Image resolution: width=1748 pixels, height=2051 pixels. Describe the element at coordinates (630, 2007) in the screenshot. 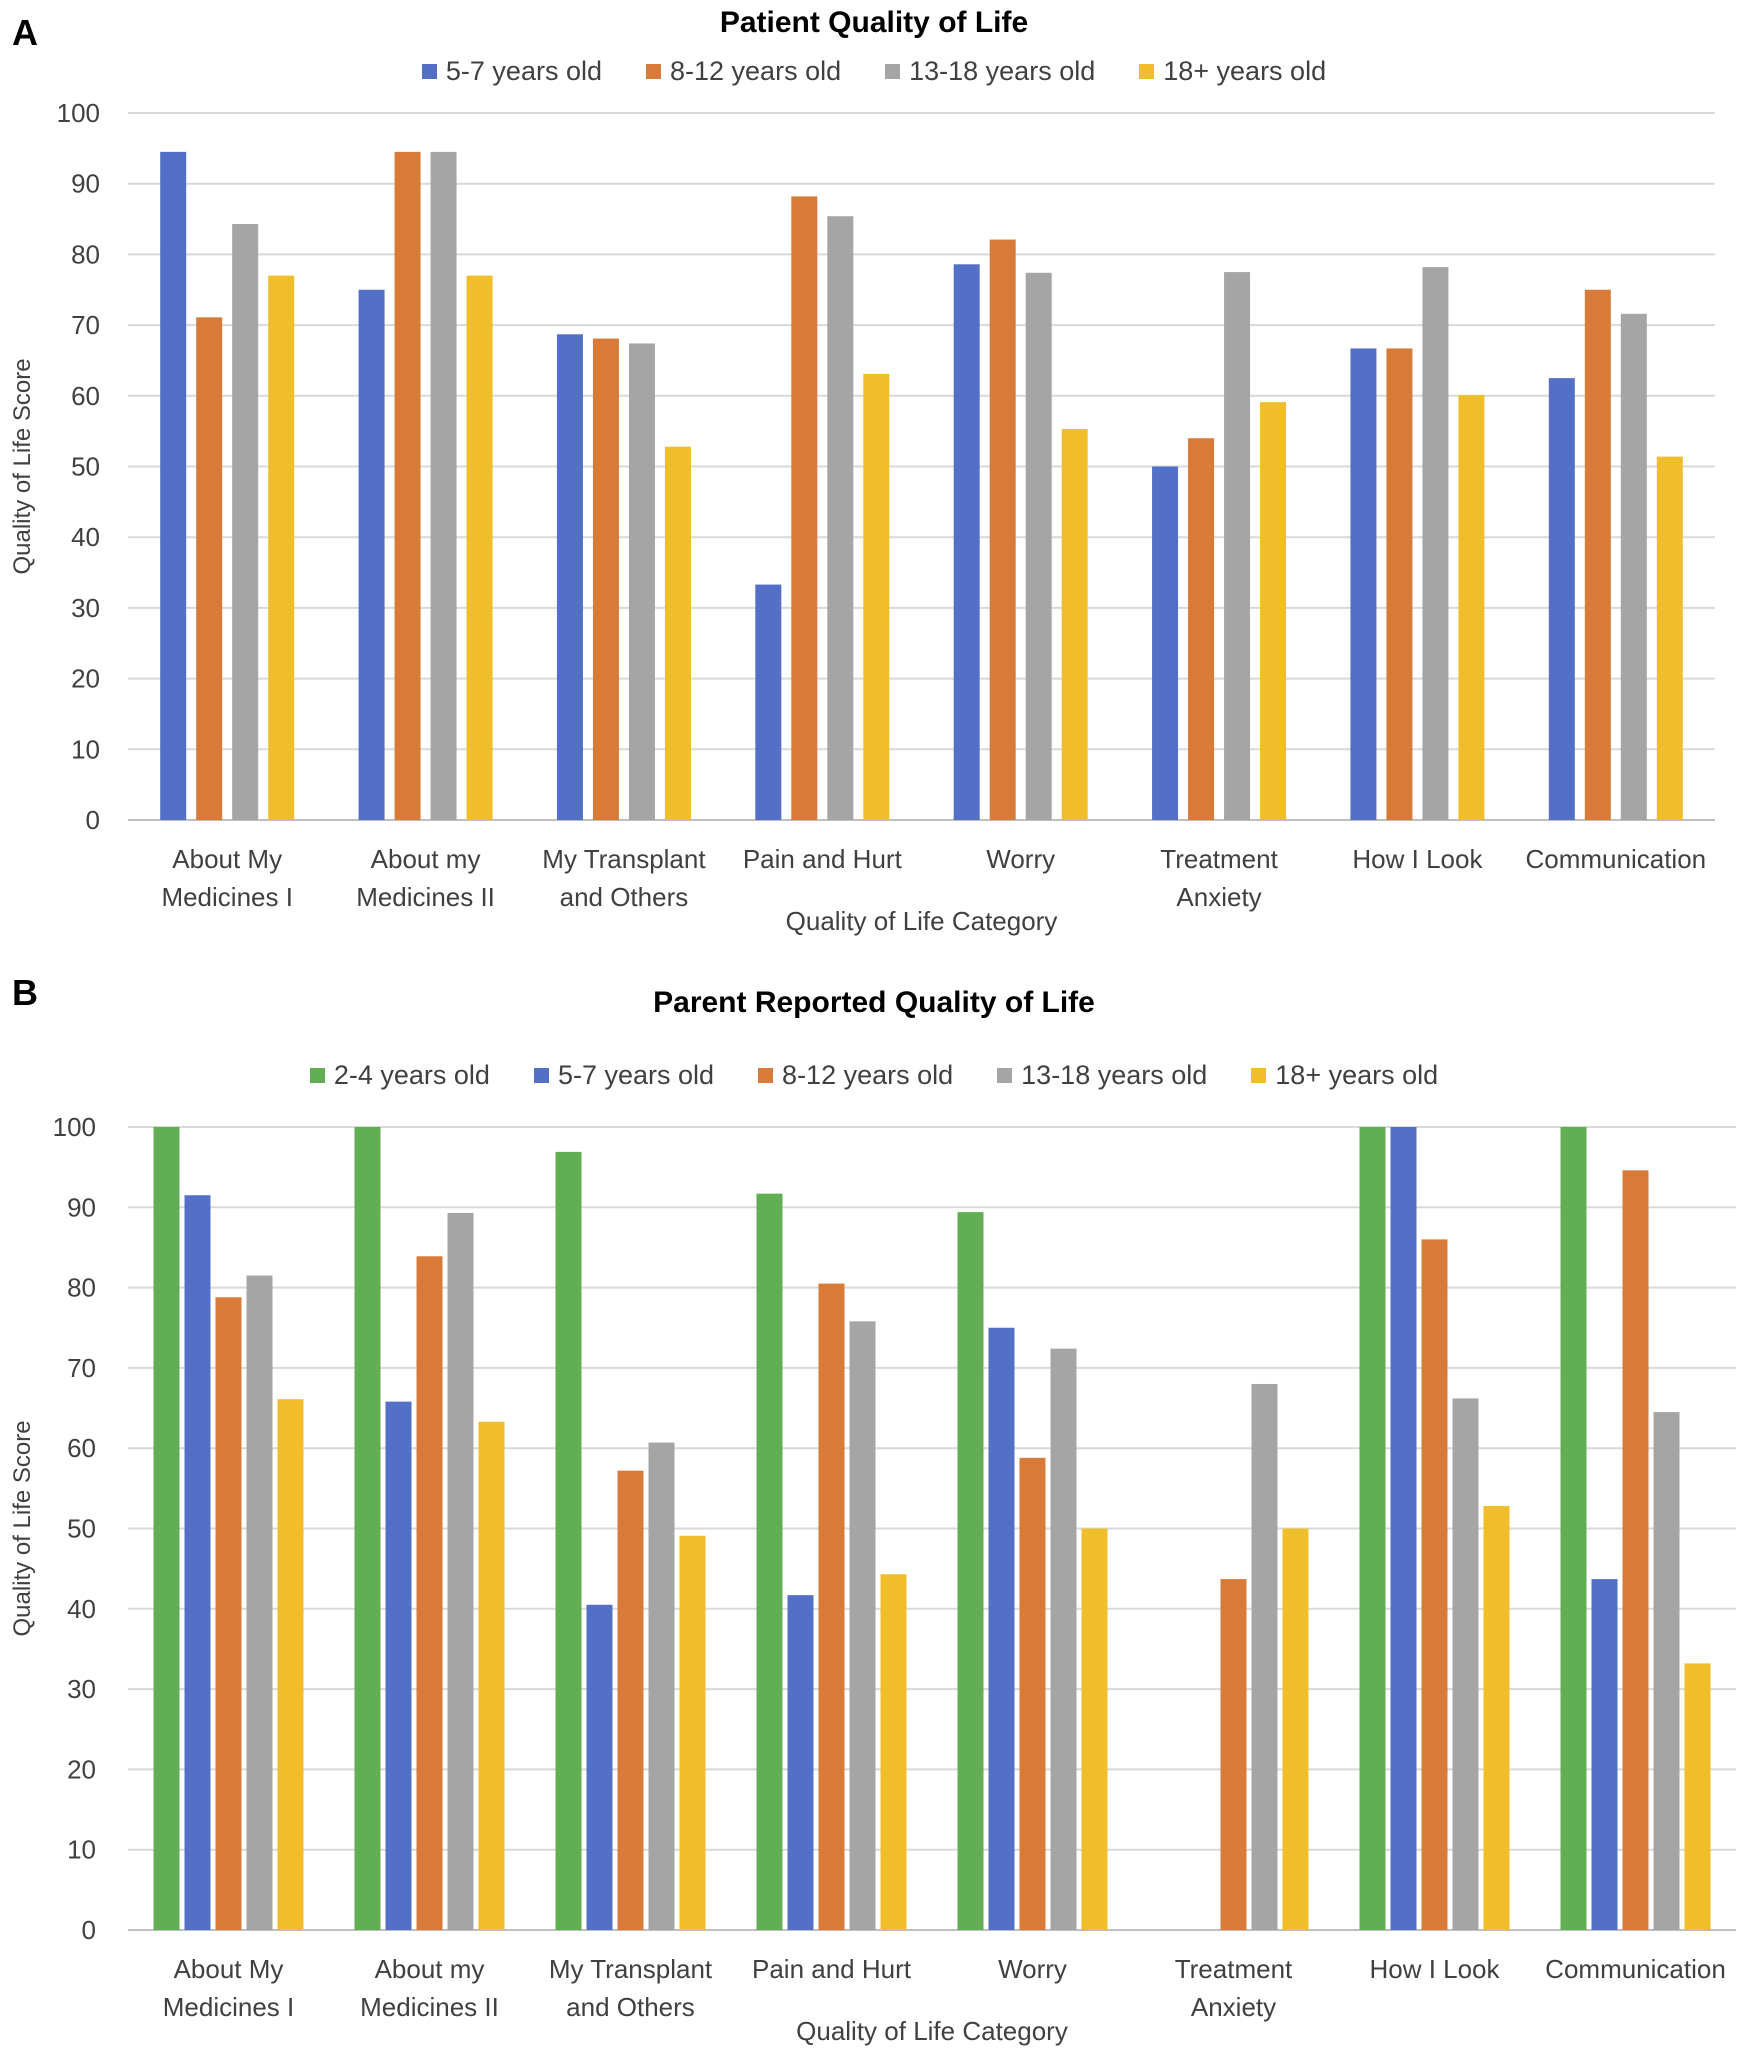

I see `x-tick-label: and Others` at that location.